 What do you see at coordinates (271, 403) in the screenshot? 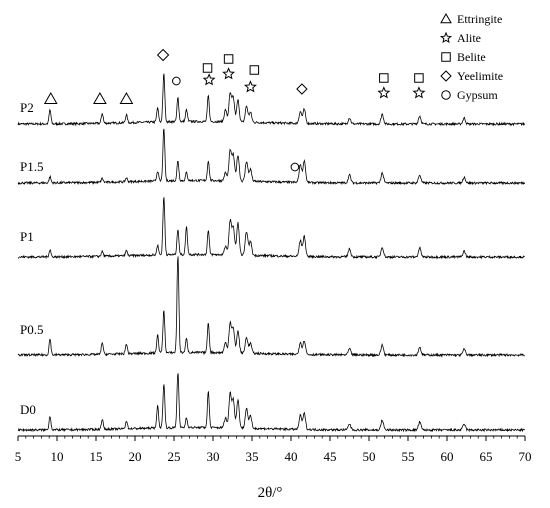
I see `trace-D0` at bounding box center [271, 403].